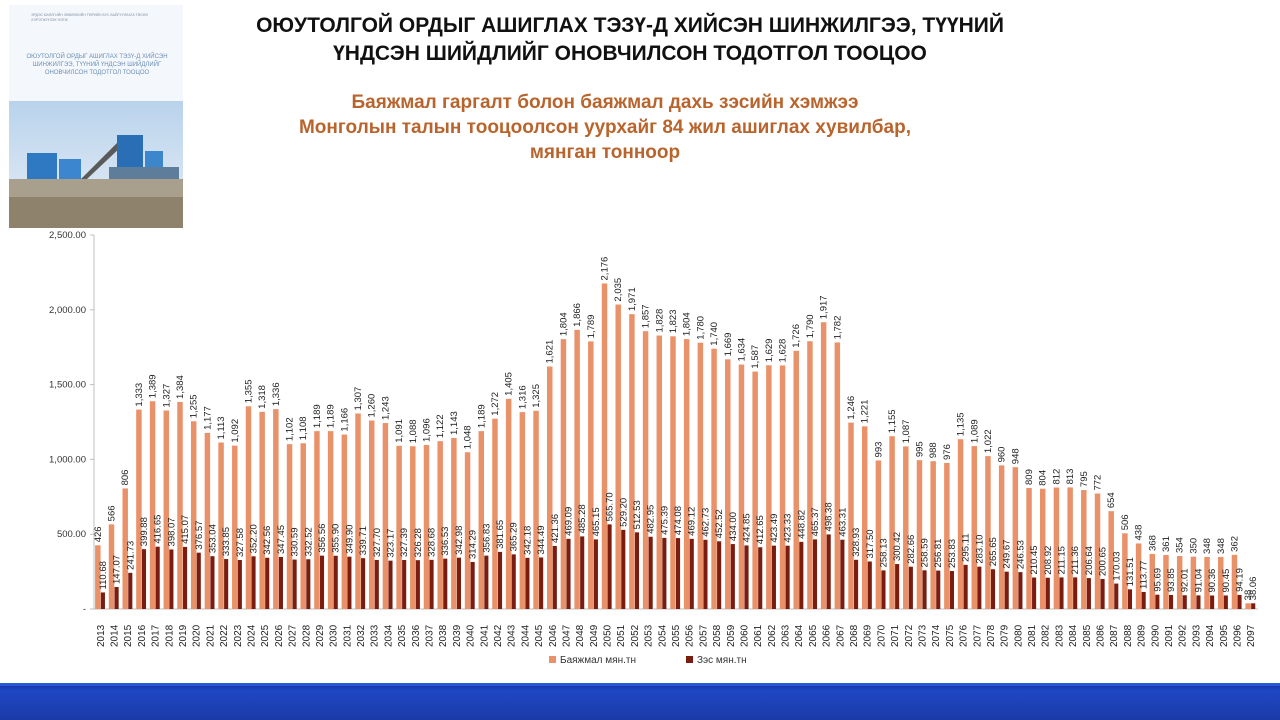 The width and height of the screenshot is (1280, 720). What do you see at coordinates (922, 635) in the screenshot?
I see `x-tick-label: 2073` at bounding box center [922, 635].